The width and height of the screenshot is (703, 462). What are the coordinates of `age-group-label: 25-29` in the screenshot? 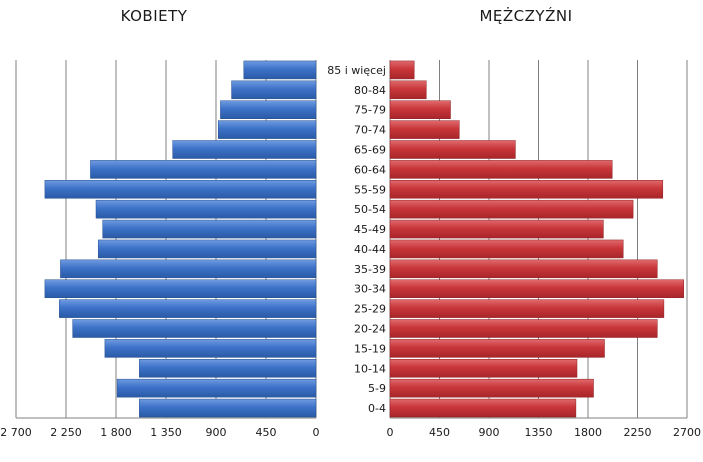 It's located at (370, 309).